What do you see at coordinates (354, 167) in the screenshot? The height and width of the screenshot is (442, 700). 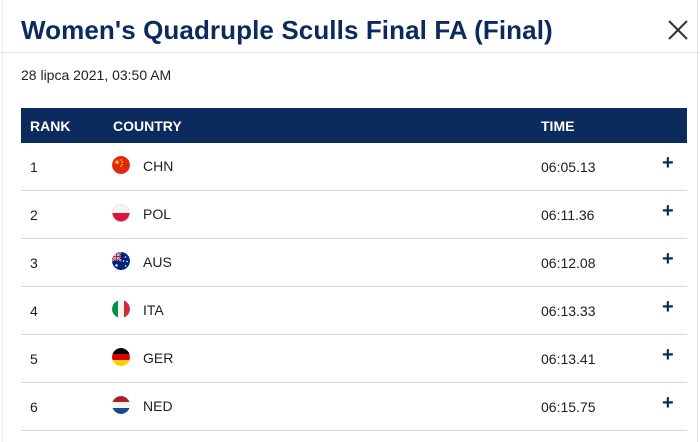 I see `table-row: 1 CHN 06:05.13 +` at bounding box center [354, 167].